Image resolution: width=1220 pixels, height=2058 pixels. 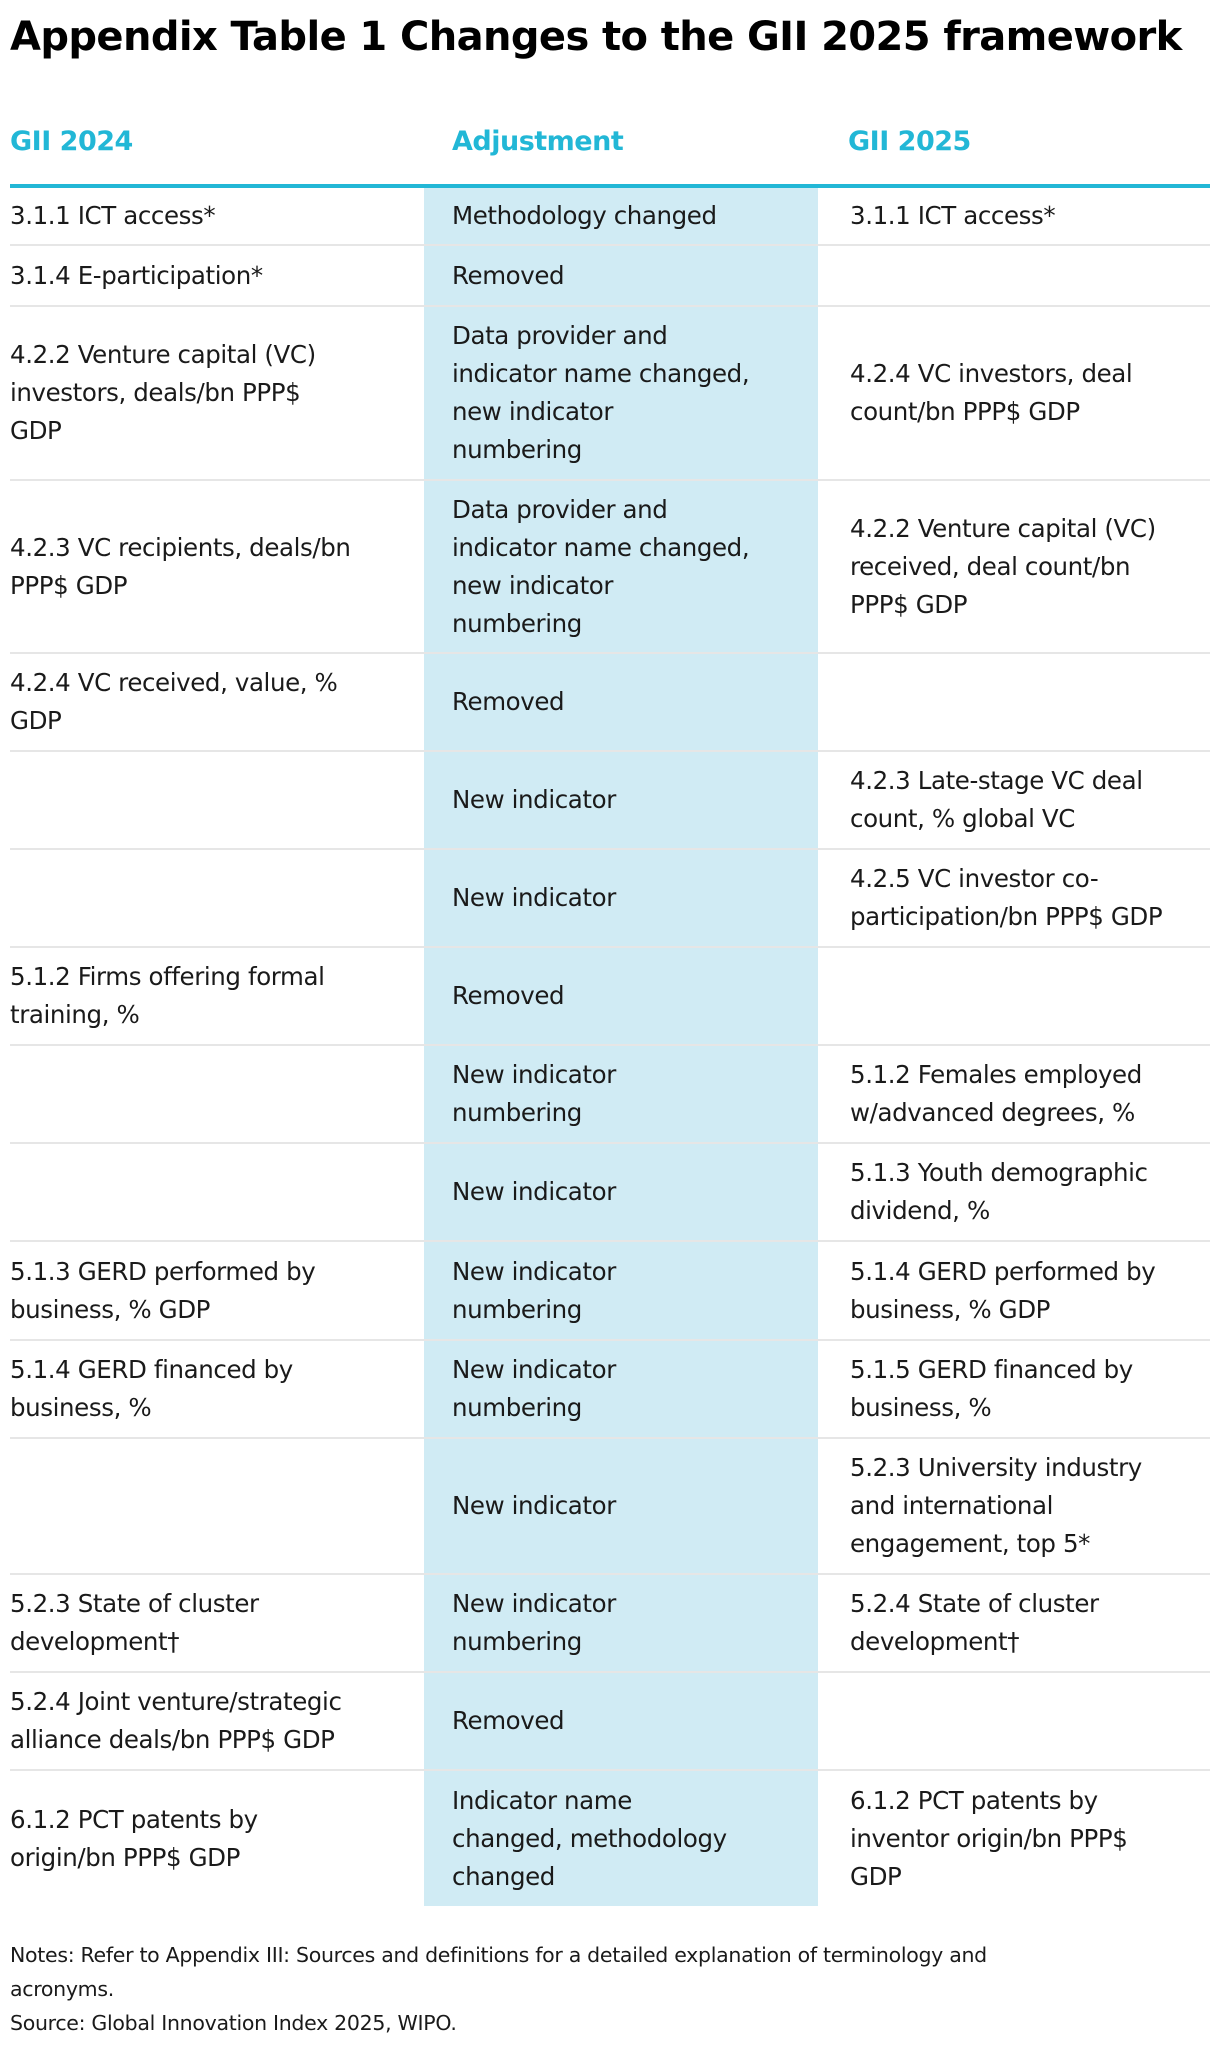 What do you see at coordinates (167, 995) in the screenshot?
I see `cell-gii-2024: 5.1.2 Firms offering formal training, %` at bounding box center [167, 995].